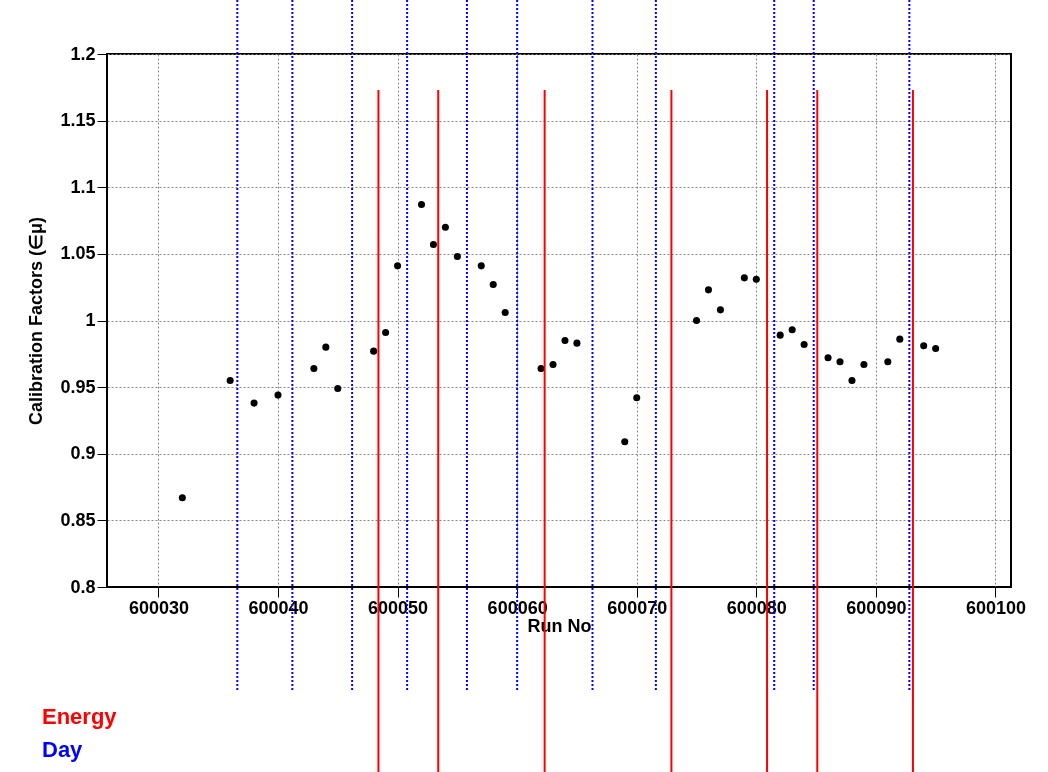 The image size is (1048, 772). I want to click on y-tick-label: 0.95, so click(78, 386).